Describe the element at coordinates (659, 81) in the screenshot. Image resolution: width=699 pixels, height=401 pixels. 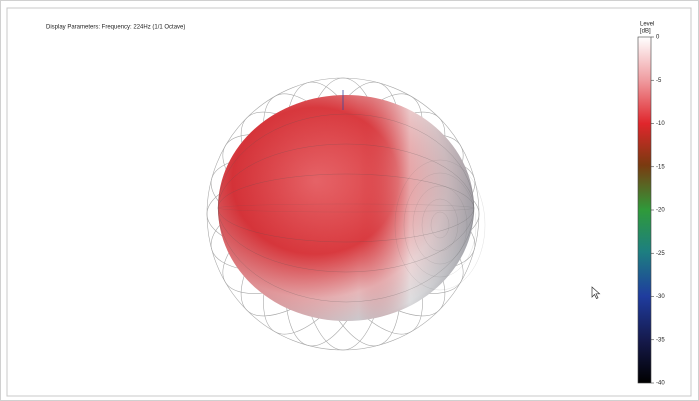
I see `colorbar-tick-label: -5` at that location.